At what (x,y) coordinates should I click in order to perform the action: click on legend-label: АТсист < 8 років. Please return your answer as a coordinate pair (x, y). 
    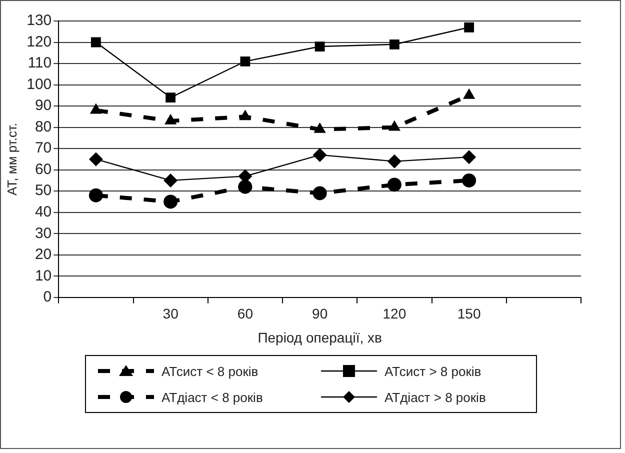
    Looking at the image, I should click on (210, 371).